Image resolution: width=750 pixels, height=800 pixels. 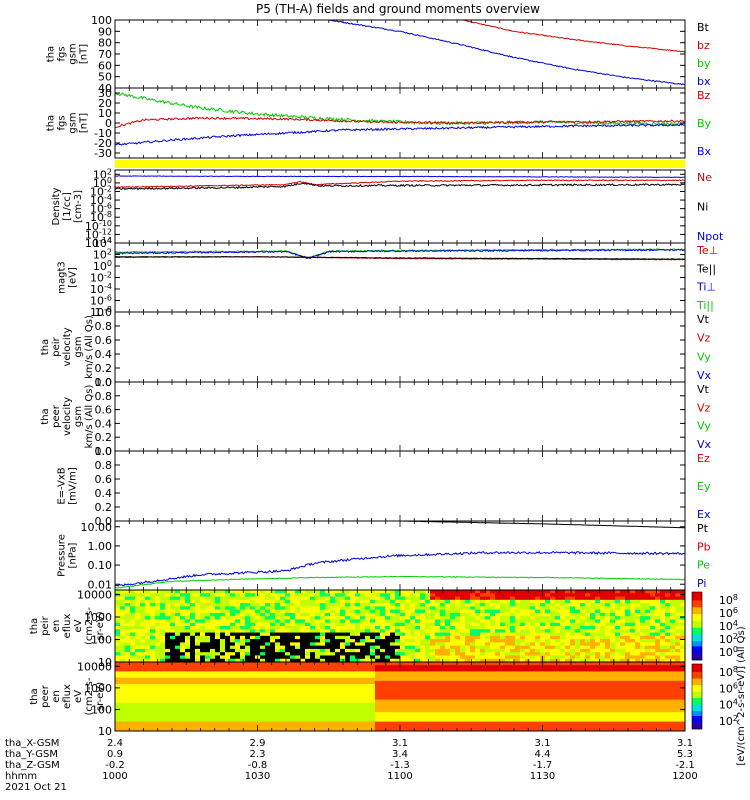 What do you see at coordinates (73, 486) in the screenshot?
I see `y-axis-label: [mV/m]` at bounding box center [73, 486].